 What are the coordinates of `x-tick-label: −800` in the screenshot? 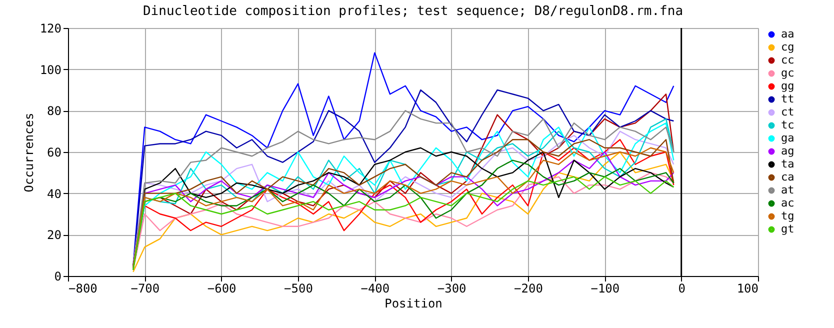 It's located at (83, 289).